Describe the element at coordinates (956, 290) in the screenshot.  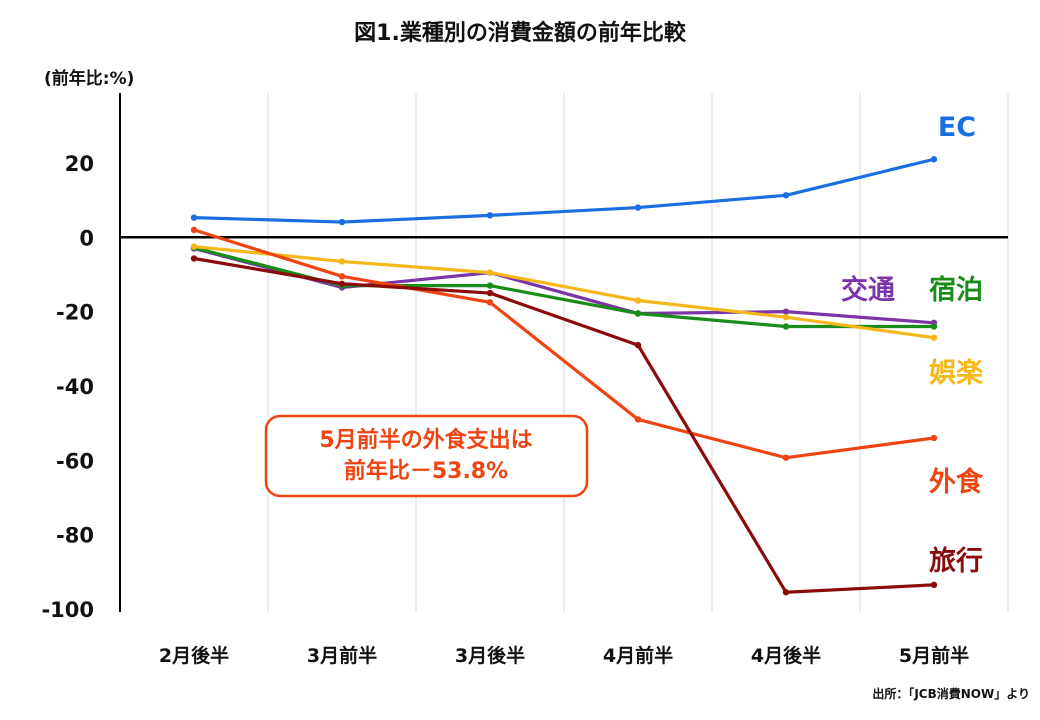
I see `series-label: 宿泊` at that location.